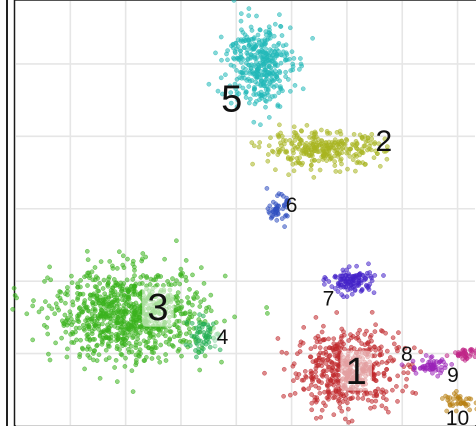  Describe the element at coordinates (222, 336) in the screenshot. I see `cluster-label-4-halo` at that location.